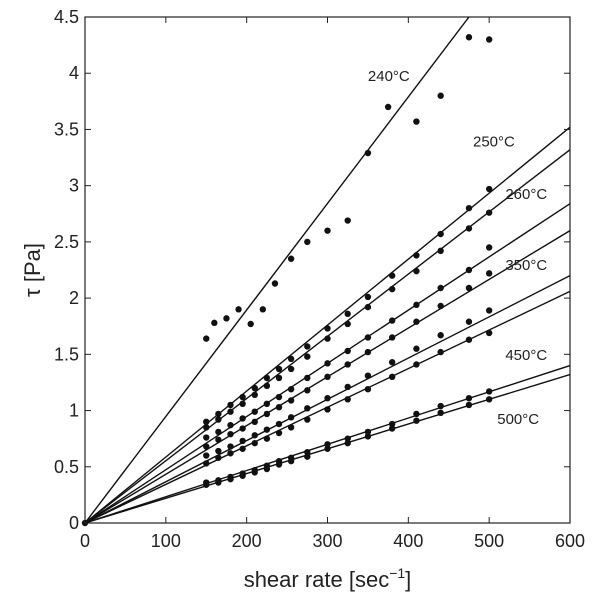  I want to click on x-tick-label: 100, so click(166, 541).